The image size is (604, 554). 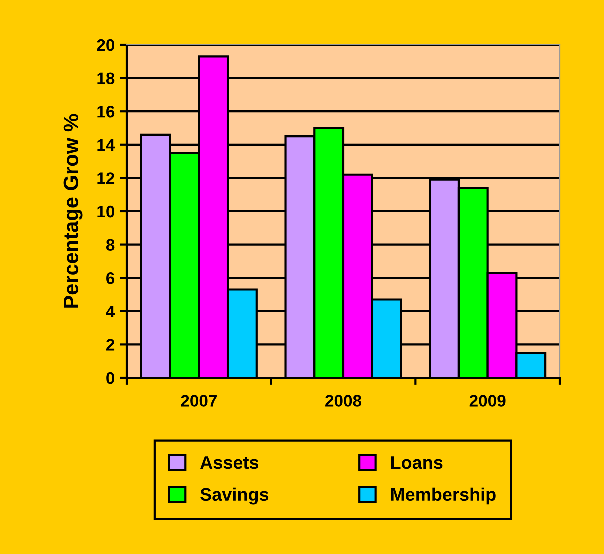 What do you see at coordinates (443, 496) in the screenshot?
I see `legend-label: Membership` at bounding box center [443, 496].